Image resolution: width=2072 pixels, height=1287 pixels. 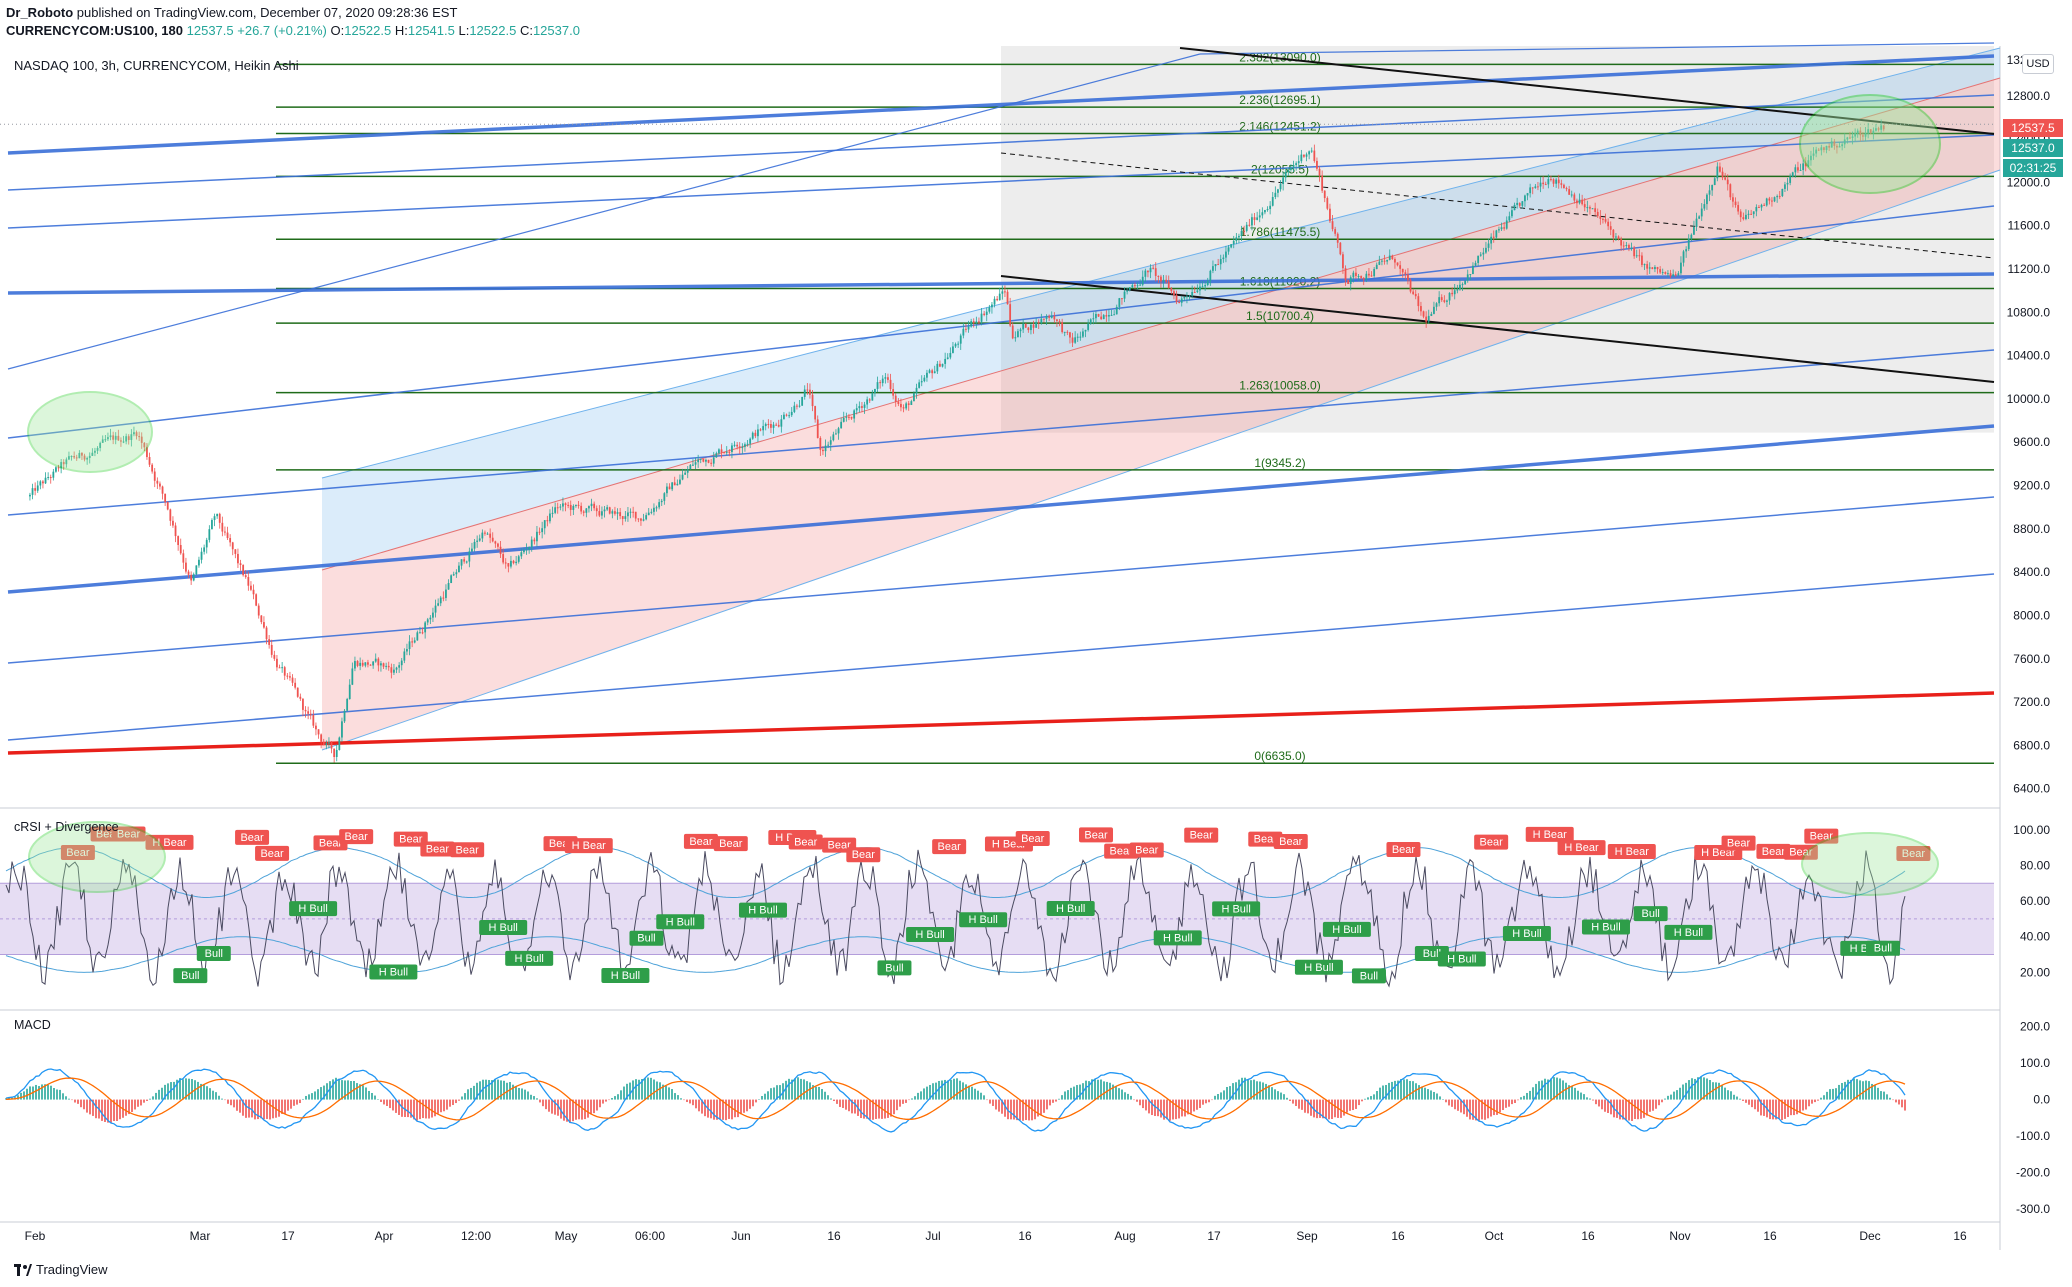 I want to click on fib-level-label: 1.263(10058.0), so click(x=1279, y=386).